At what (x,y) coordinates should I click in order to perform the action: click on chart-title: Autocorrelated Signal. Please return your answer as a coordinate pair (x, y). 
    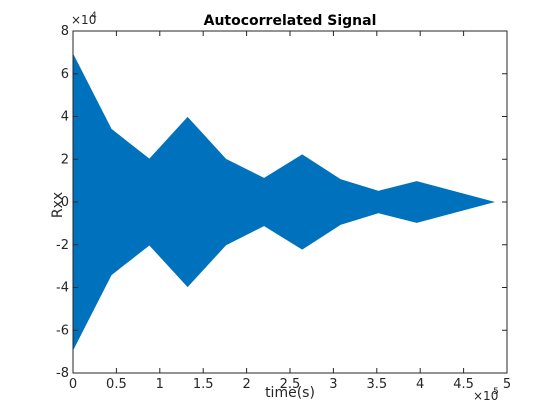
    Looking at the image, I should click on (290, 21).